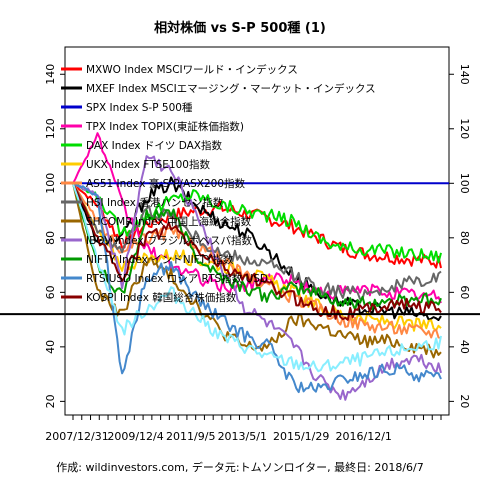 This screenshot has height=480, width=480. I want to click on legend-label: DAX Index ドイツ DAX指数, so click(154, 145).